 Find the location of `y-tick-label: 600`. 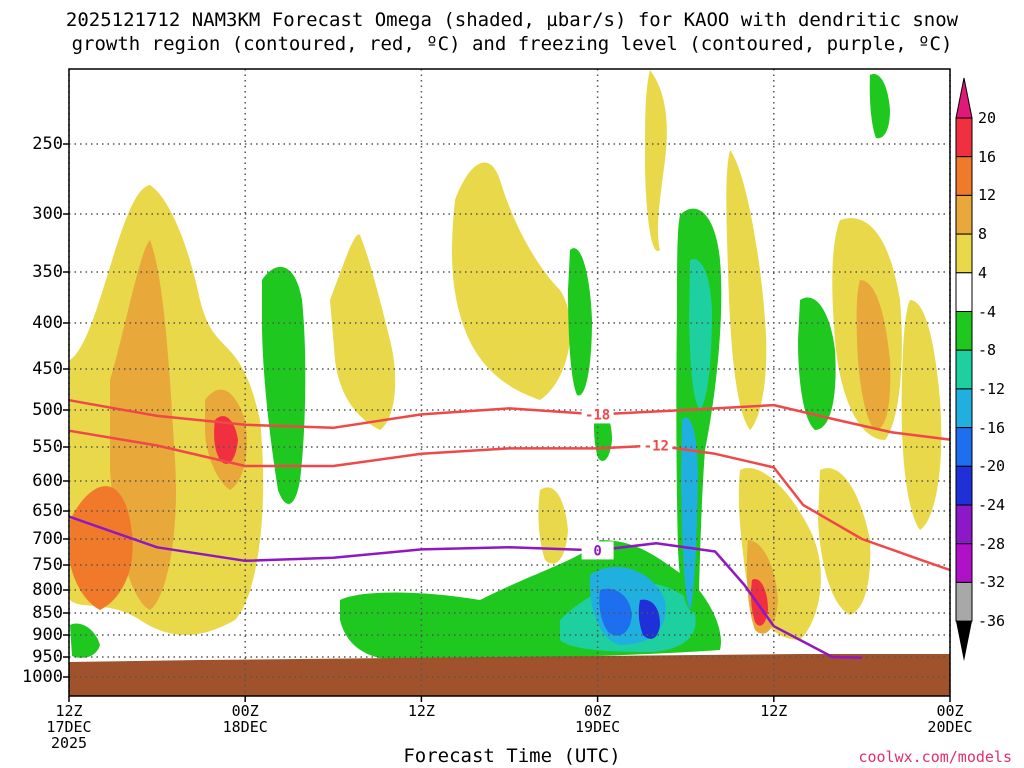

y-tick-label: 600 is located at coordinates (47, 481).